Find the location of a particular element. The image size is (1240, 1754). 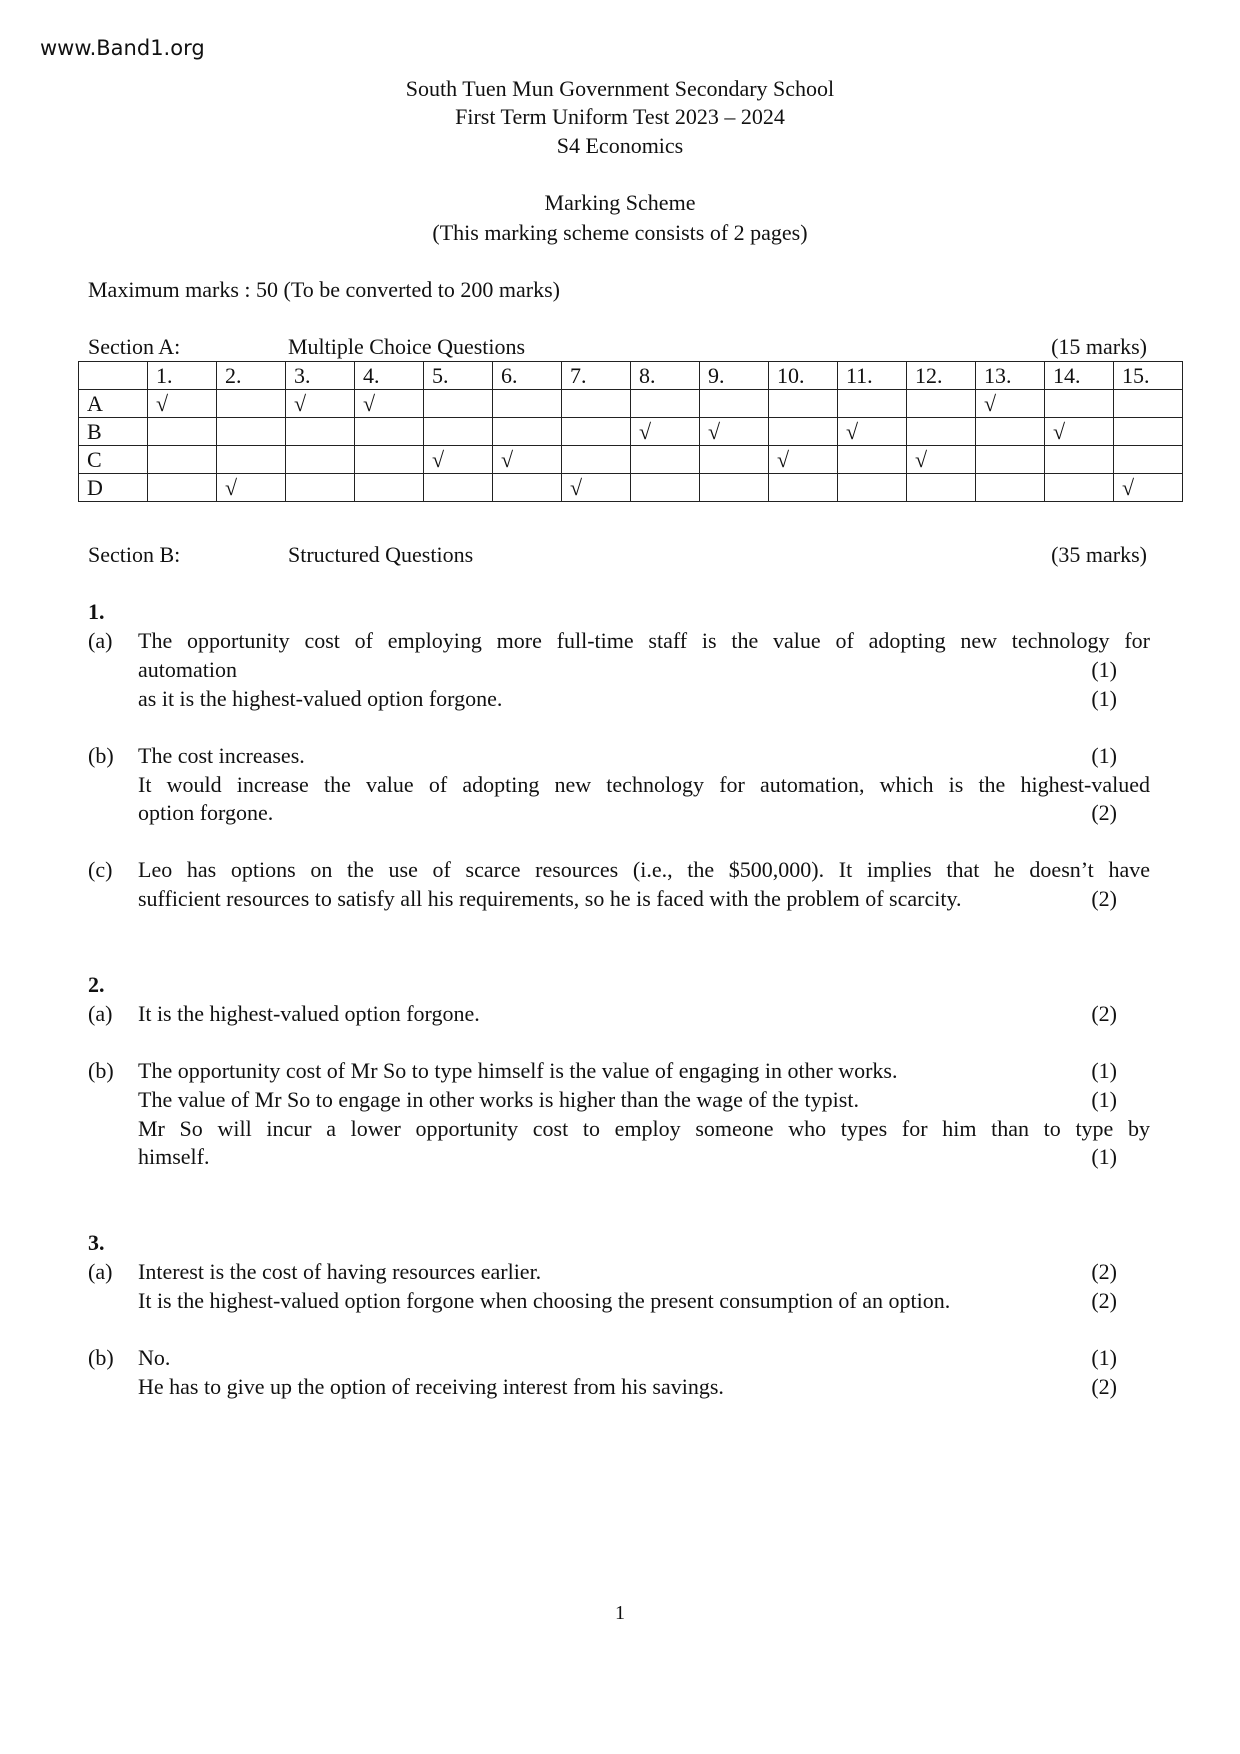

option-label: B is located at coordinates (113, 431).